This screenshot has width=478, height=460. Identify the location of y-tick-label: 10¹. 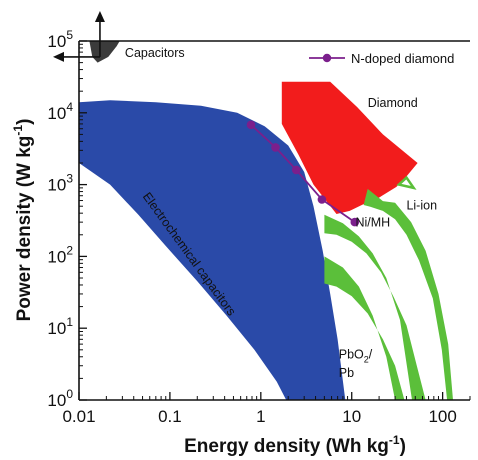
(60, 326).